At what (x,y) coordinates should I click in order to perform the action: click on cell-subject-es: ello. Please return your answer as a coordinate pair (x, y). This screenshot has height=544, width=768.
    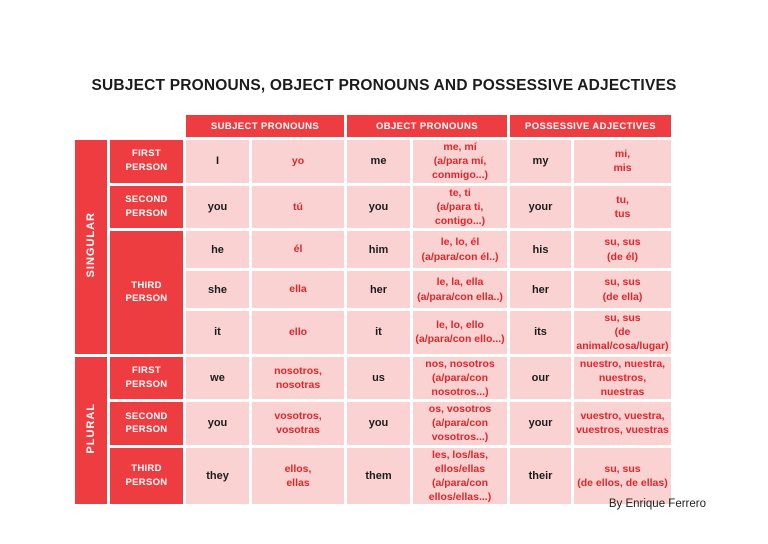
    Looking at the image, I should click on (298, 332).